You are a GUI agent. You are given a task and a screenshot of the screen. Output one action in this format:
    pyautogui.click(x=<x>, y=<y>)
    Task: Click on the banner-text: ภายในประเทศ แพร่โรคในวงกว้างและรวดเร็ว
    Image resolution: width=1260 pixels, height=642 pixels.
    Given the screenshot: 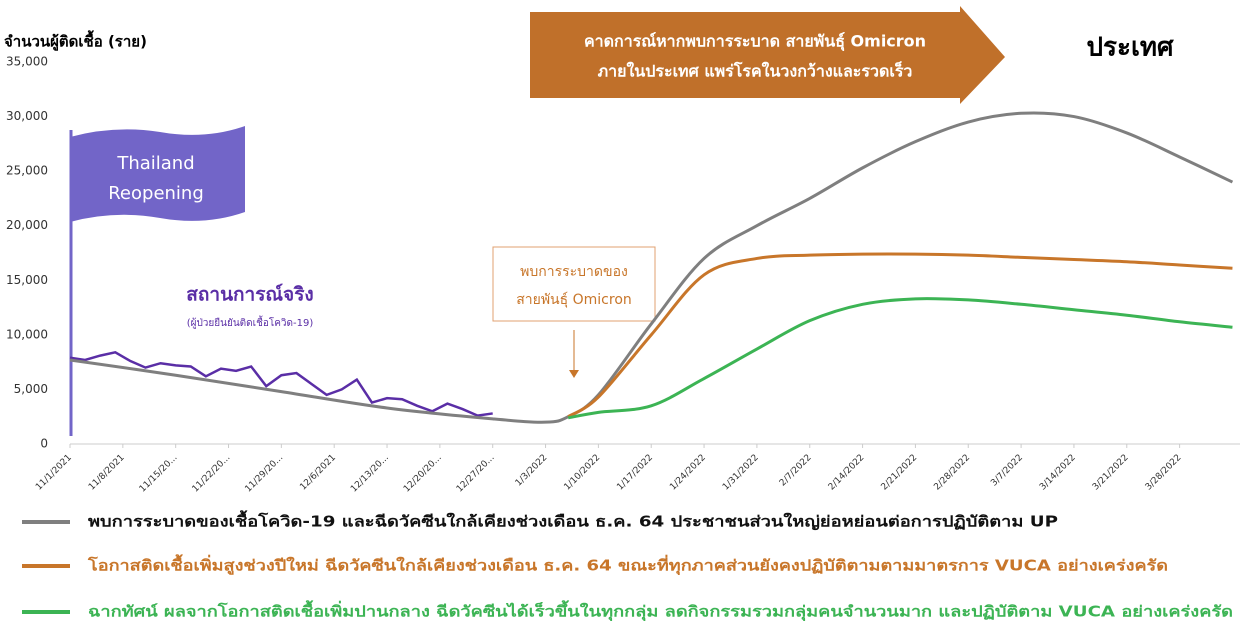 What is the action you would take?
    pyautogui.click(x=755, y=70)
    